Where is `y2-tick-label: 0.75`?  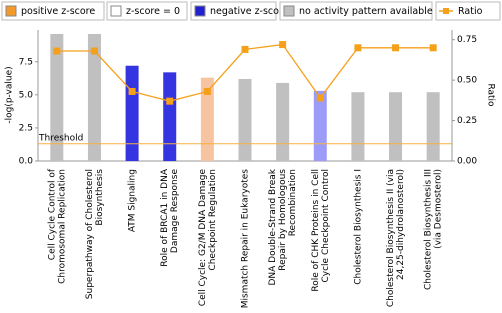 y2-tick-label: 0.75 is located at coordinates (467, 40).